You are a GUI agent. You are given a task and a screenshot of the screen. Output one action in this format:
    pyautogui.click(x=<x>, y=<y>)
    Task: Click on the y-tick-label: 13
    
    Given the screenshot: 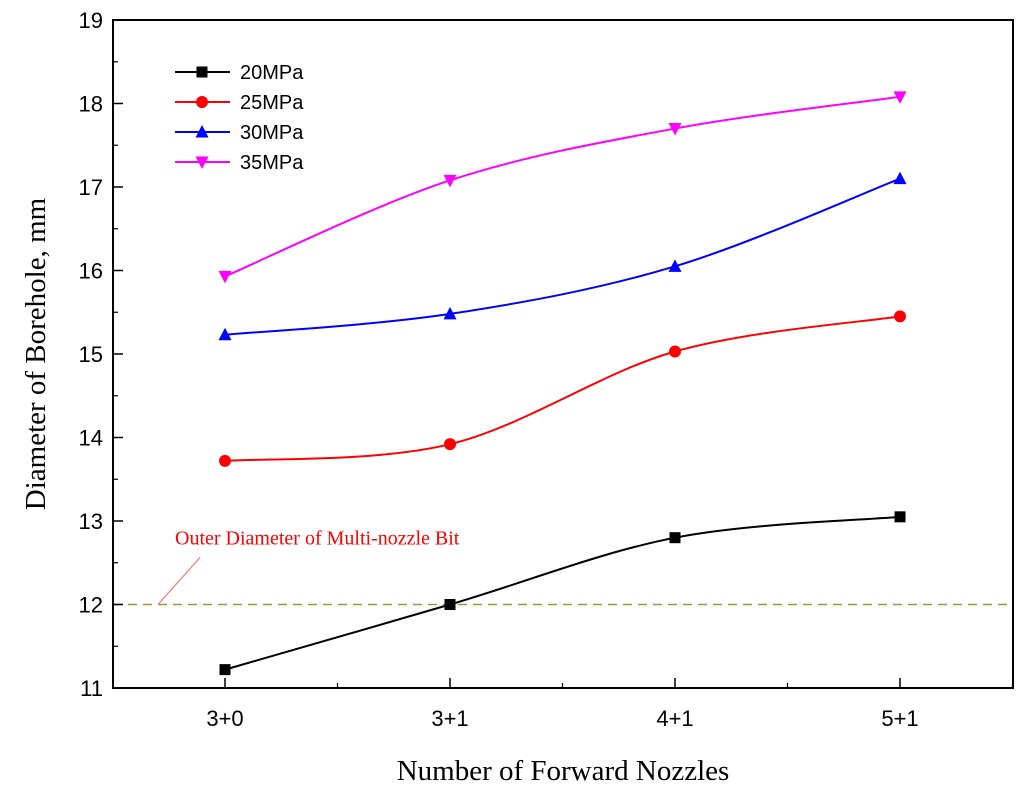 What is the action you would take?
    pyautogui.click(x=91, y=521)
    